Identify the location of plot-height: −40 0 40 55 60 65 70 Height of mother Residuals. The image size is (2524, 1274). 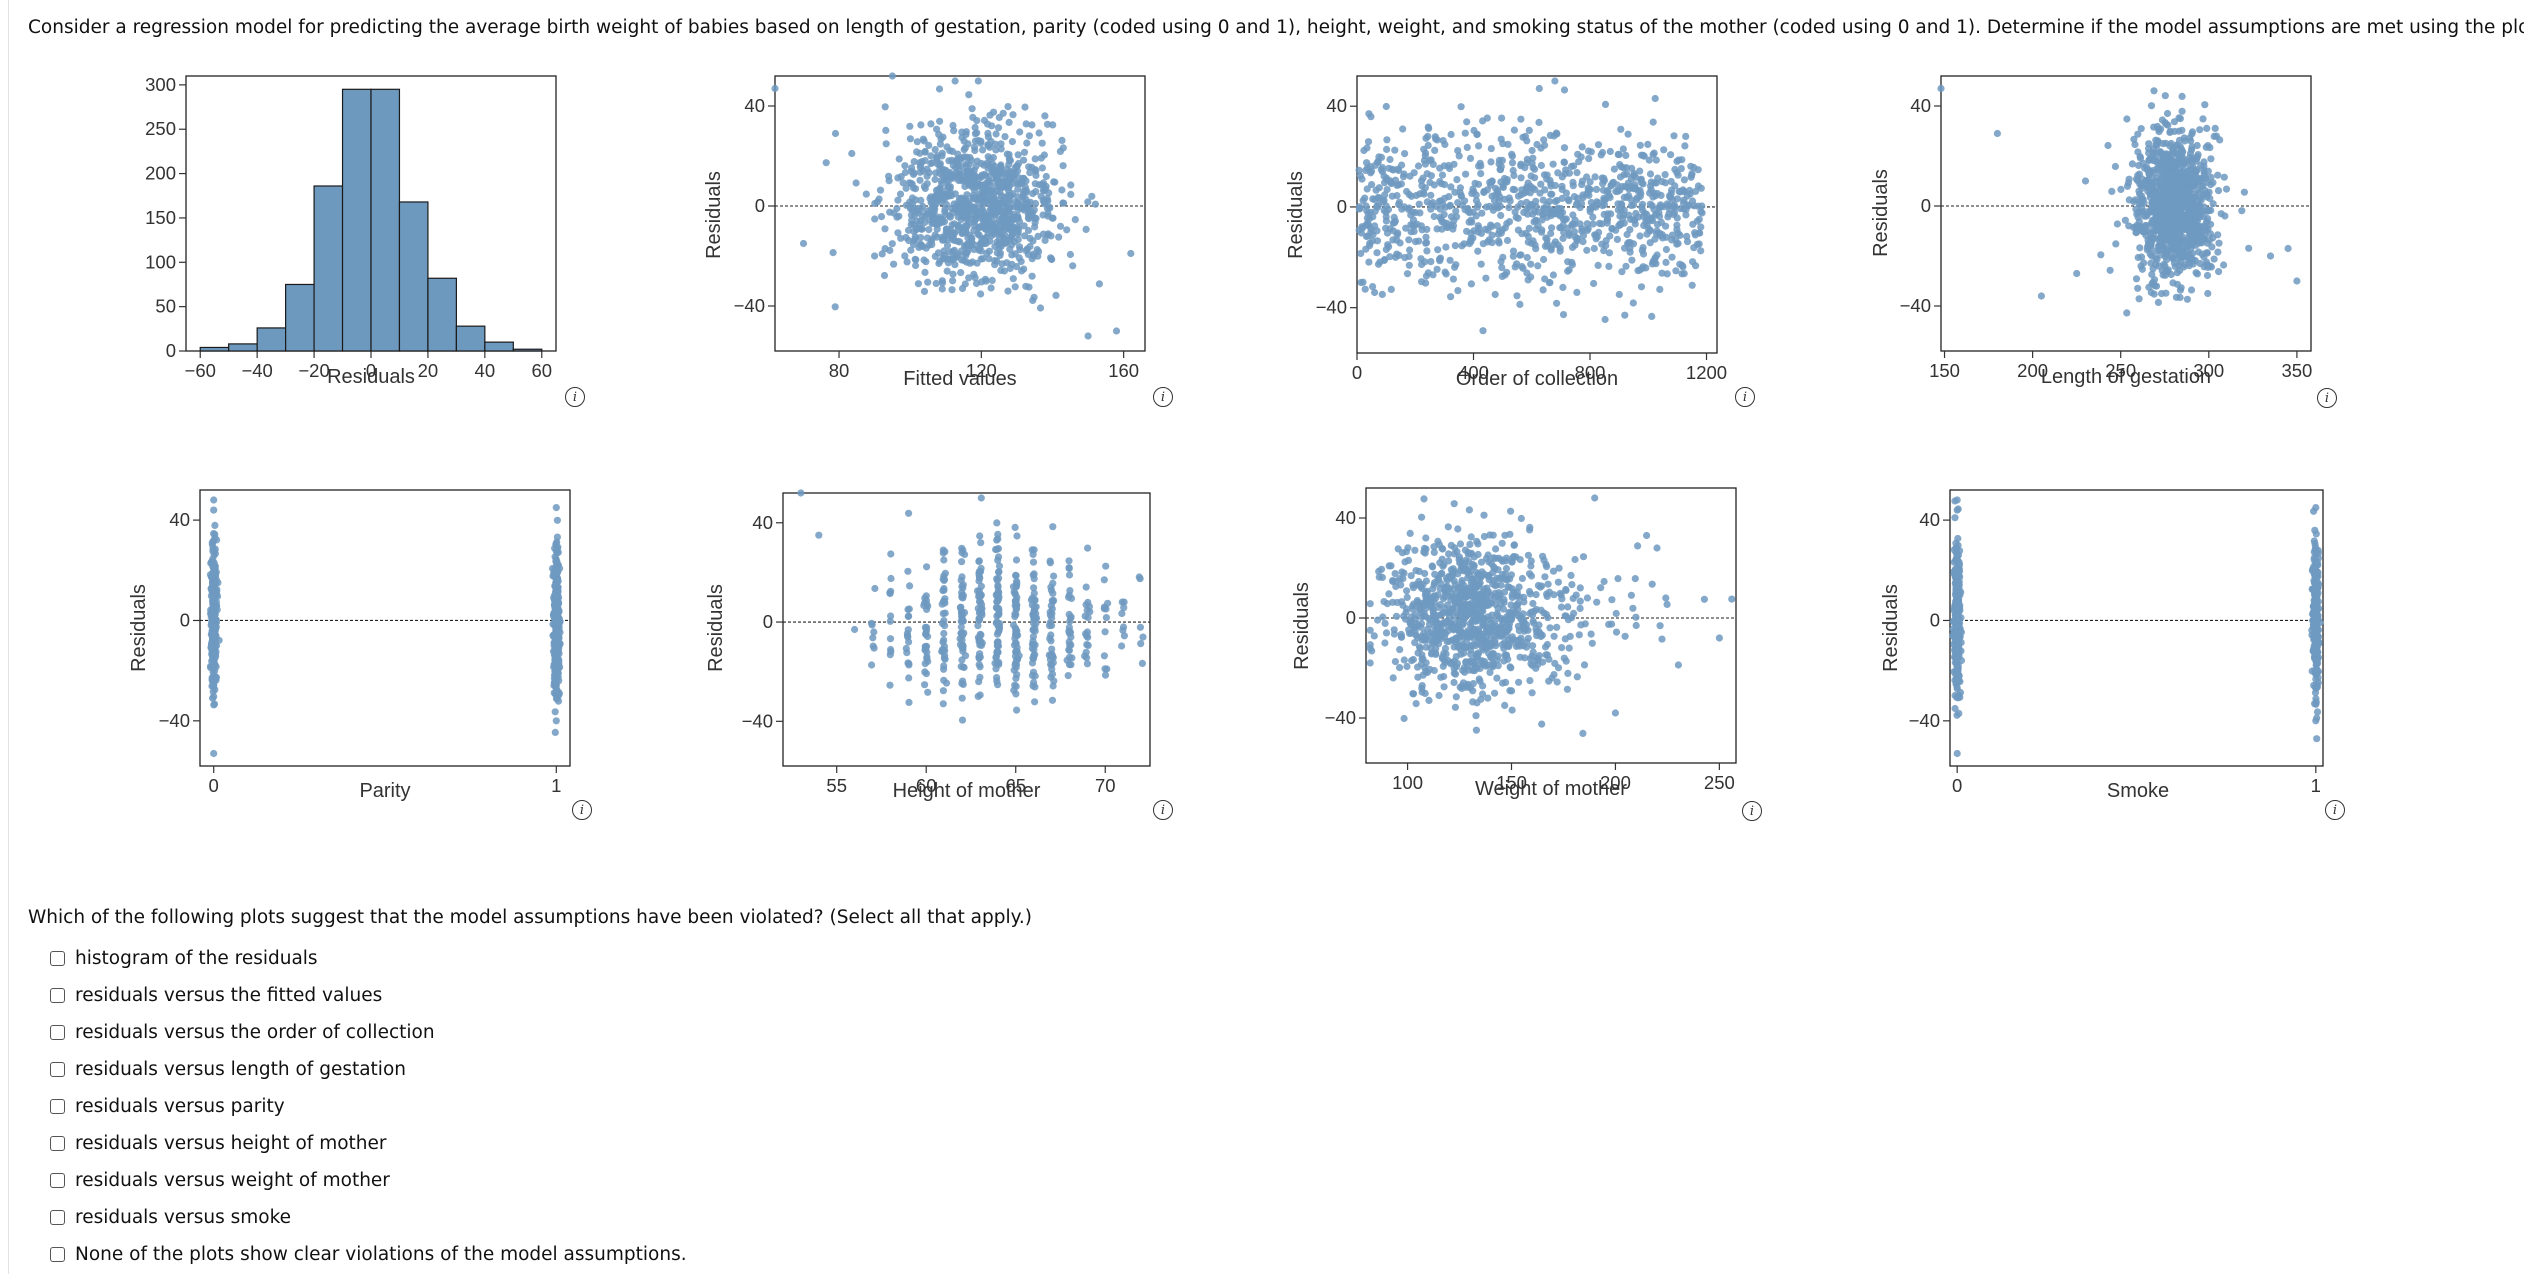
(926, 659).